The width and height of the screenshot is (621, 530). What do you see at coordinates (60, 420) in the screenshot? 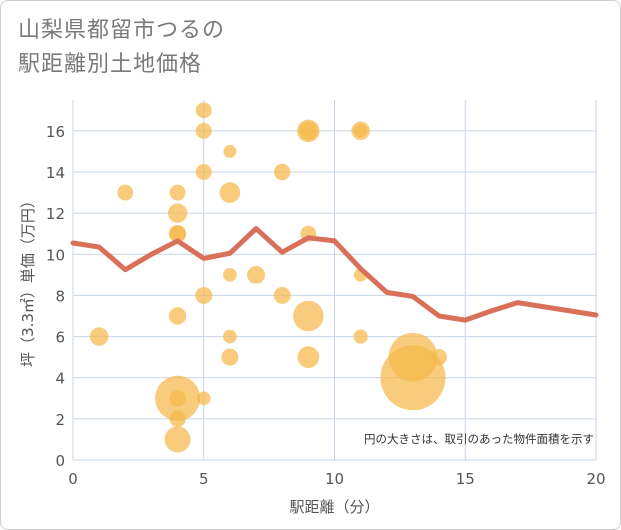
I see `y-tick-label: 2` at bounding box center [60, 420].